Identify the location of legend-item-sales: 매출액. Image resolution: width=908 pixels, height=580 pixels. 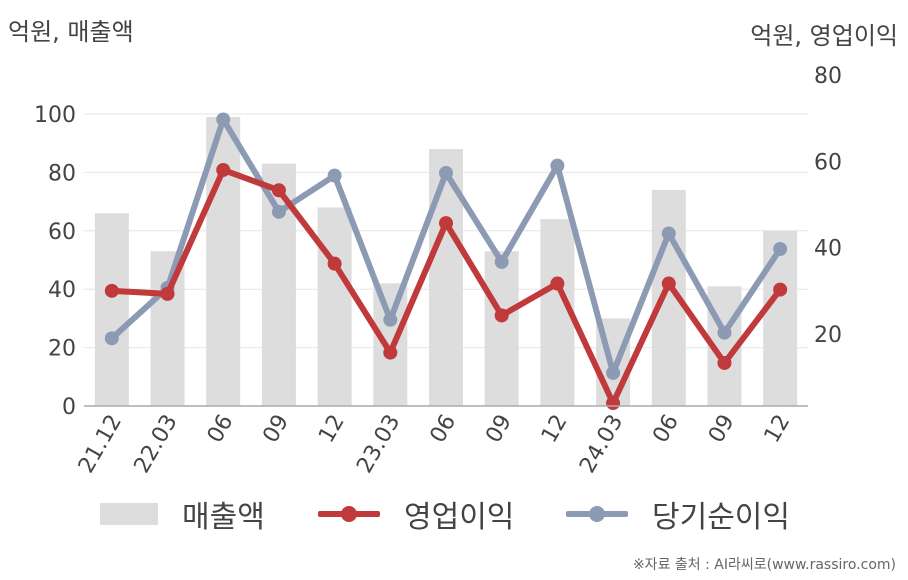
(182, 514).